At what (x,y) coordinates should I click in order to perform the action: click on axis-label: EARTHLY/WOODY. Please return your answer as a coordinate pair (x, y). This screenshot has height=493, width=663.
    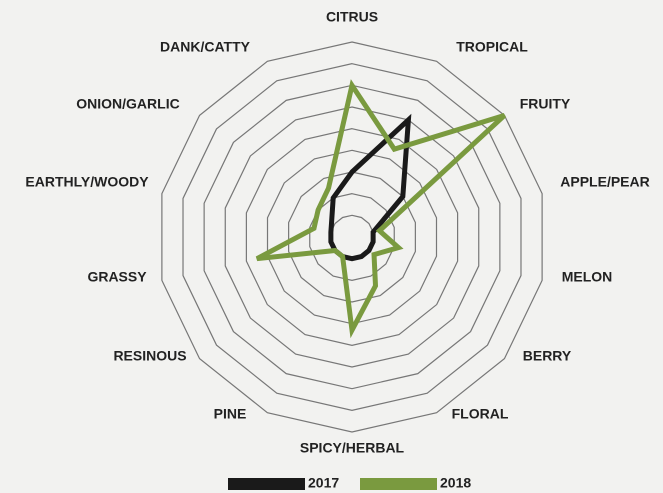
    Looking at the image, I should click on (87, 182).